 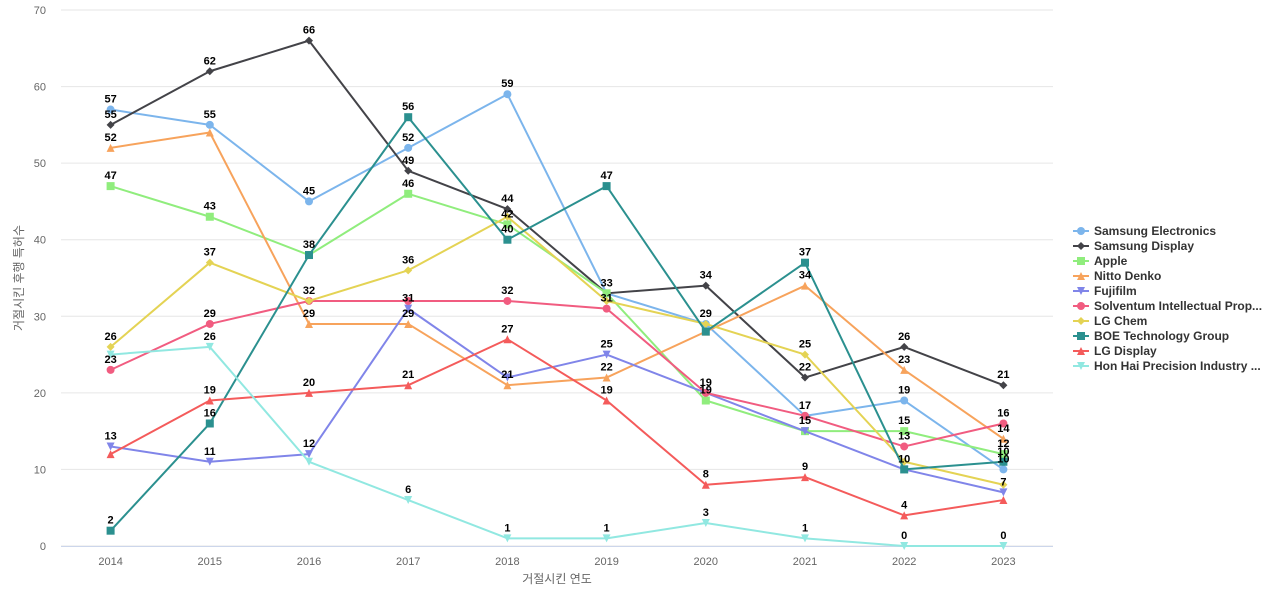 What do you see at coordinates (1110, 321) in the screenshot?
I see `legend-item: LG Chem` at bounding box center [1110, 321].